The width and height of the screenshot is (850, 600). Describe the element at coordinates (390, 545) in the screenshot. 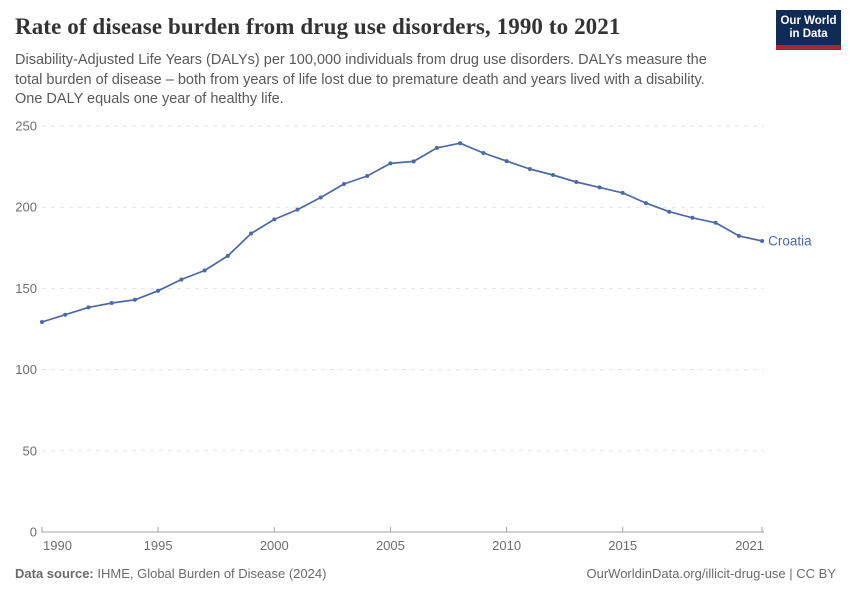

I see `x-tick-label: 2005` at that location.